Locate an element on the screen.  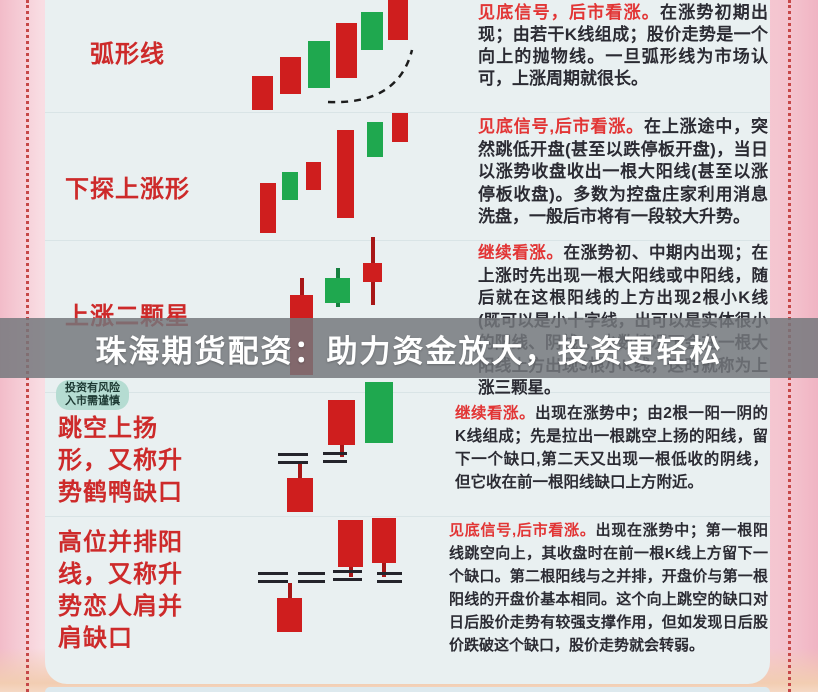
risk-disclaimer-badge: 投资有风险 入市需谨慎 is located at coordinates (92, 395).